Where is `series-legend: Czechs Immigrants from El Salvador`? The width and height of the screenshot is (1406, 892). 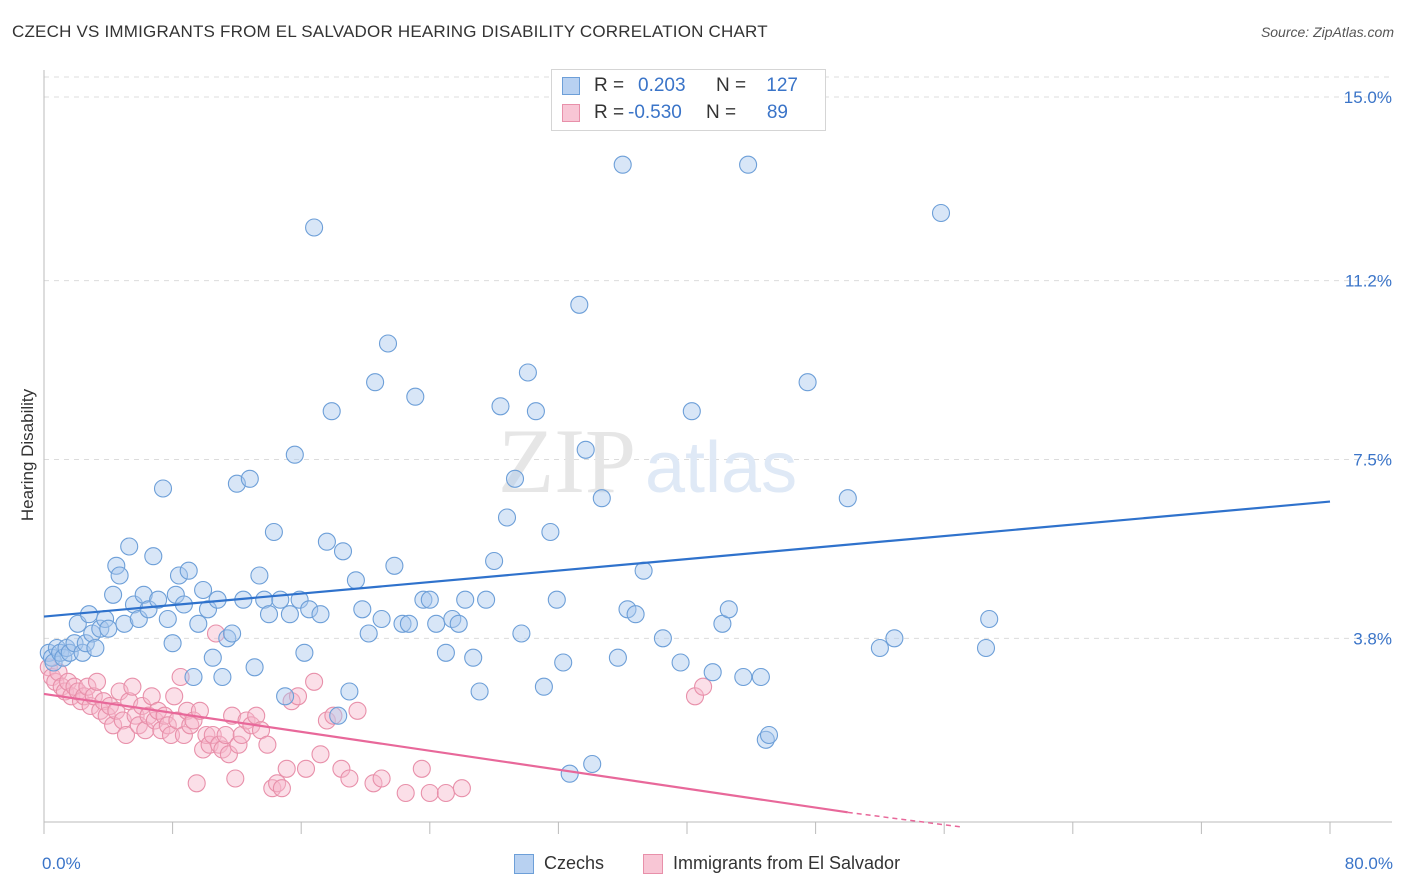
series-legend: Czechs Immigrants from El Salvador is located at coordinates (703, 865).